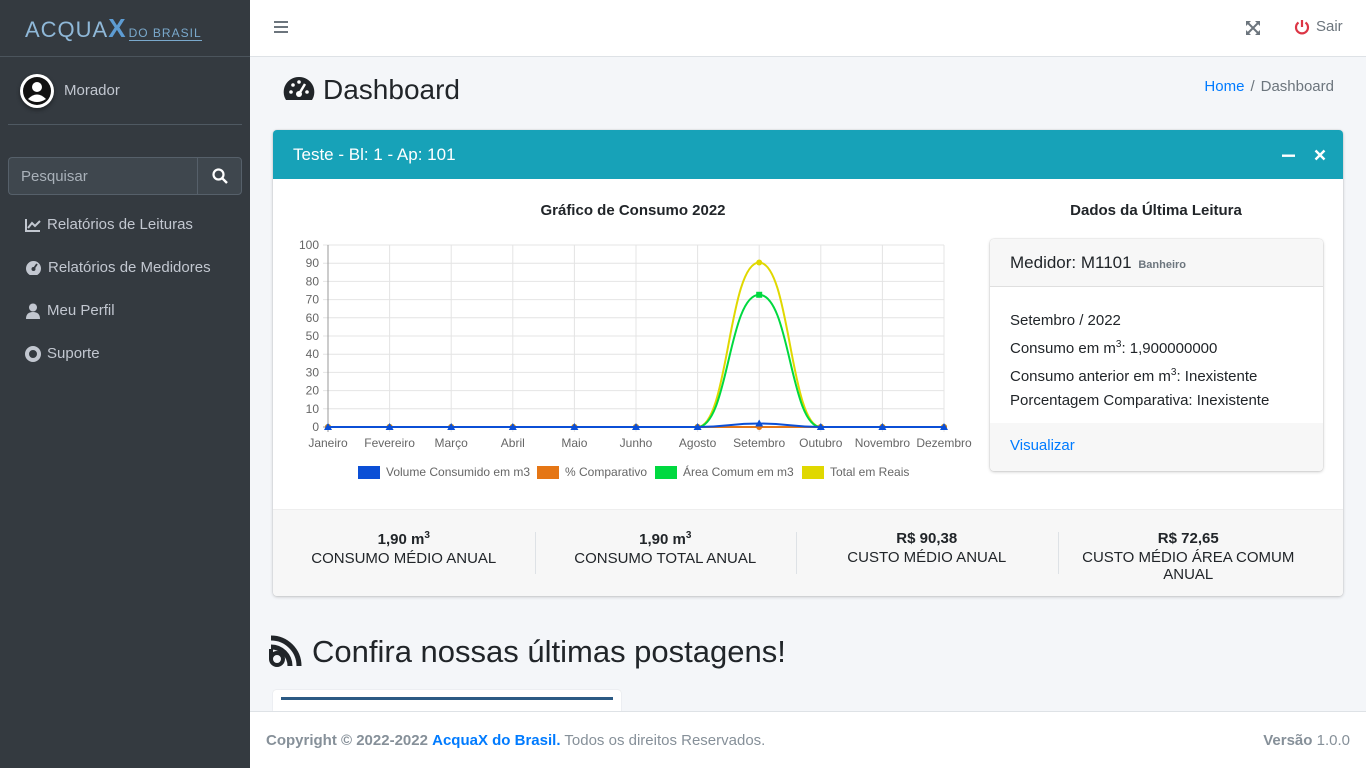 This screenshot has height=768, width=1366. I want to click on legend-label: Total em Reais, so click(869, 472).